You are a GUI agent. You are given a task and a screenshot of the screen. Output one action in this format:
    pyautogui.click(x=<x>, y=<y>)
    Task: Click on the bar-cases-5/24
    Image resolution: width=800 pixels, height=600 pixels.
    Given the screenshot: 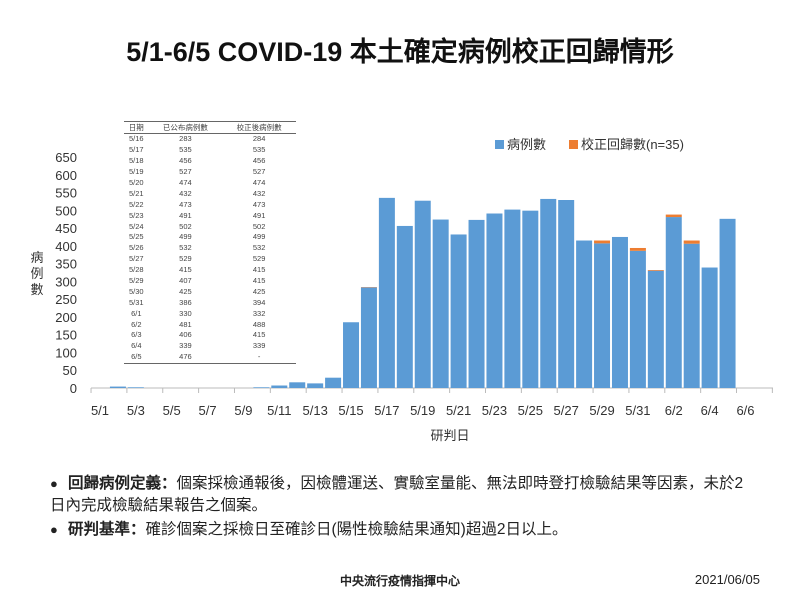 What is the action you would take?
    pyautogui.click(x=512, y=298)
    